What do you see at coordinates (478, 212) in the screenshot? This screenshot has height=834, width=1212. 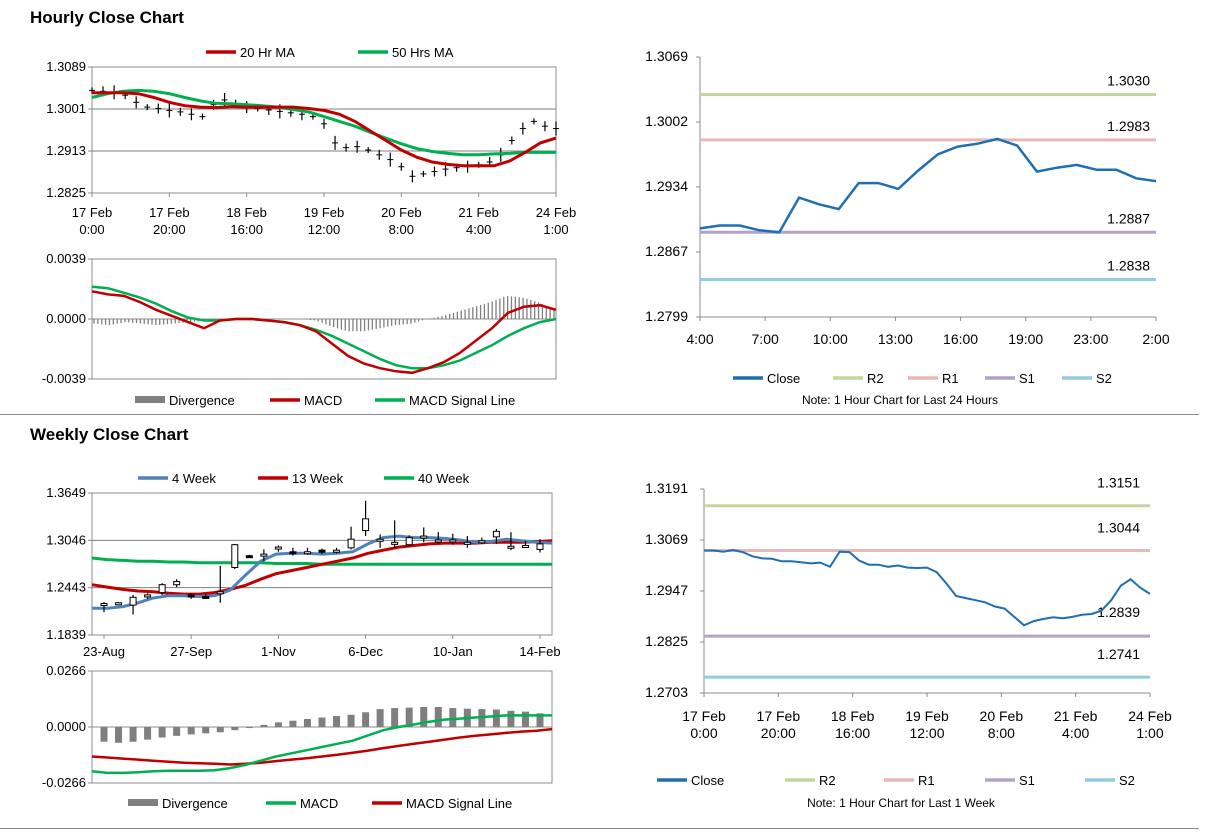 I see `hourly-price-xtick-label: 21 Feb` at bounding box center [478, 212].